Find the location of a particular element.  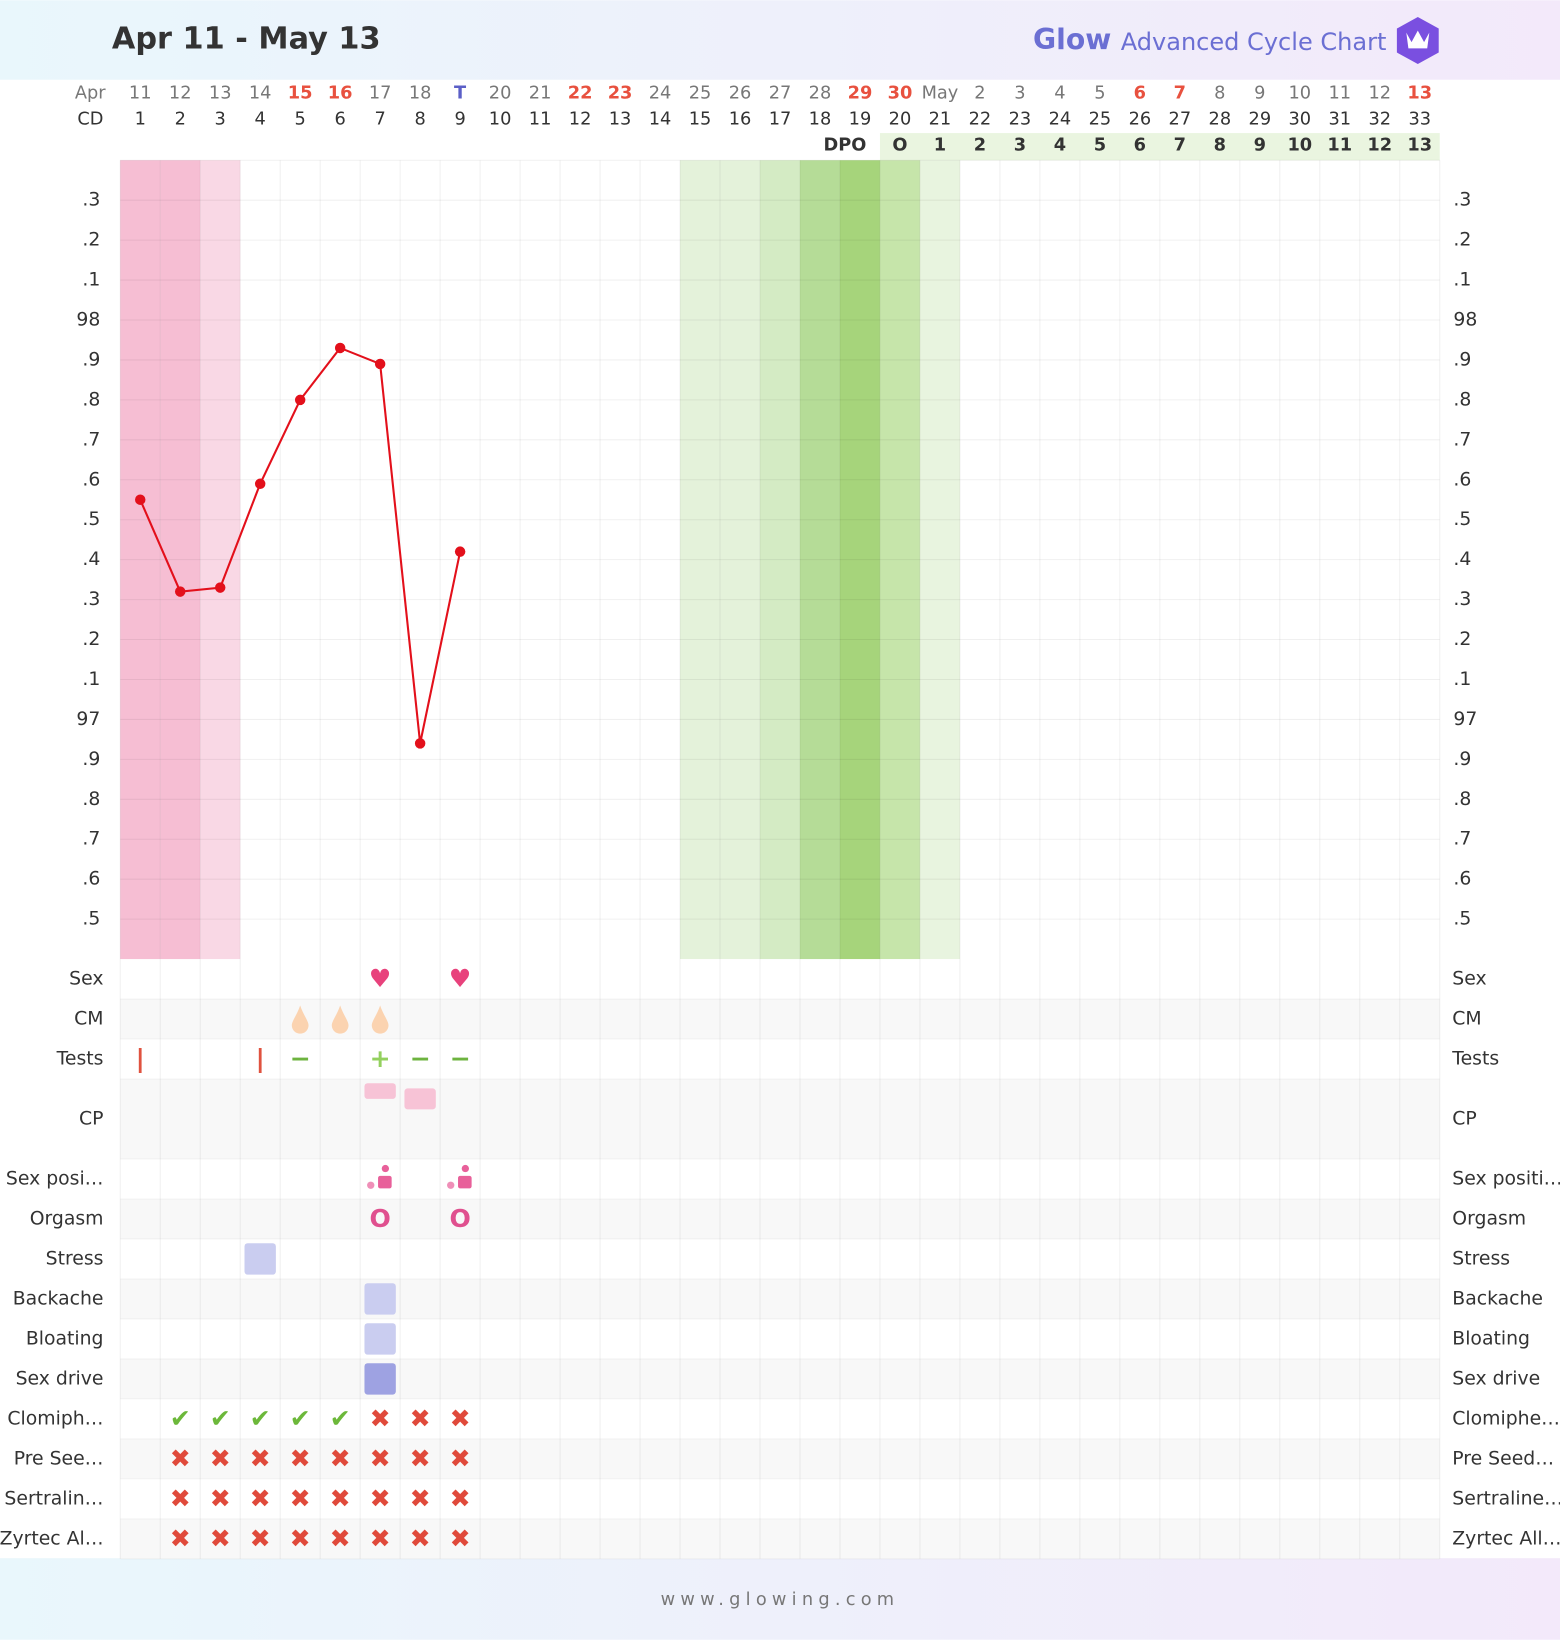

cd-number: 1 is located at coordinates (140, 119).